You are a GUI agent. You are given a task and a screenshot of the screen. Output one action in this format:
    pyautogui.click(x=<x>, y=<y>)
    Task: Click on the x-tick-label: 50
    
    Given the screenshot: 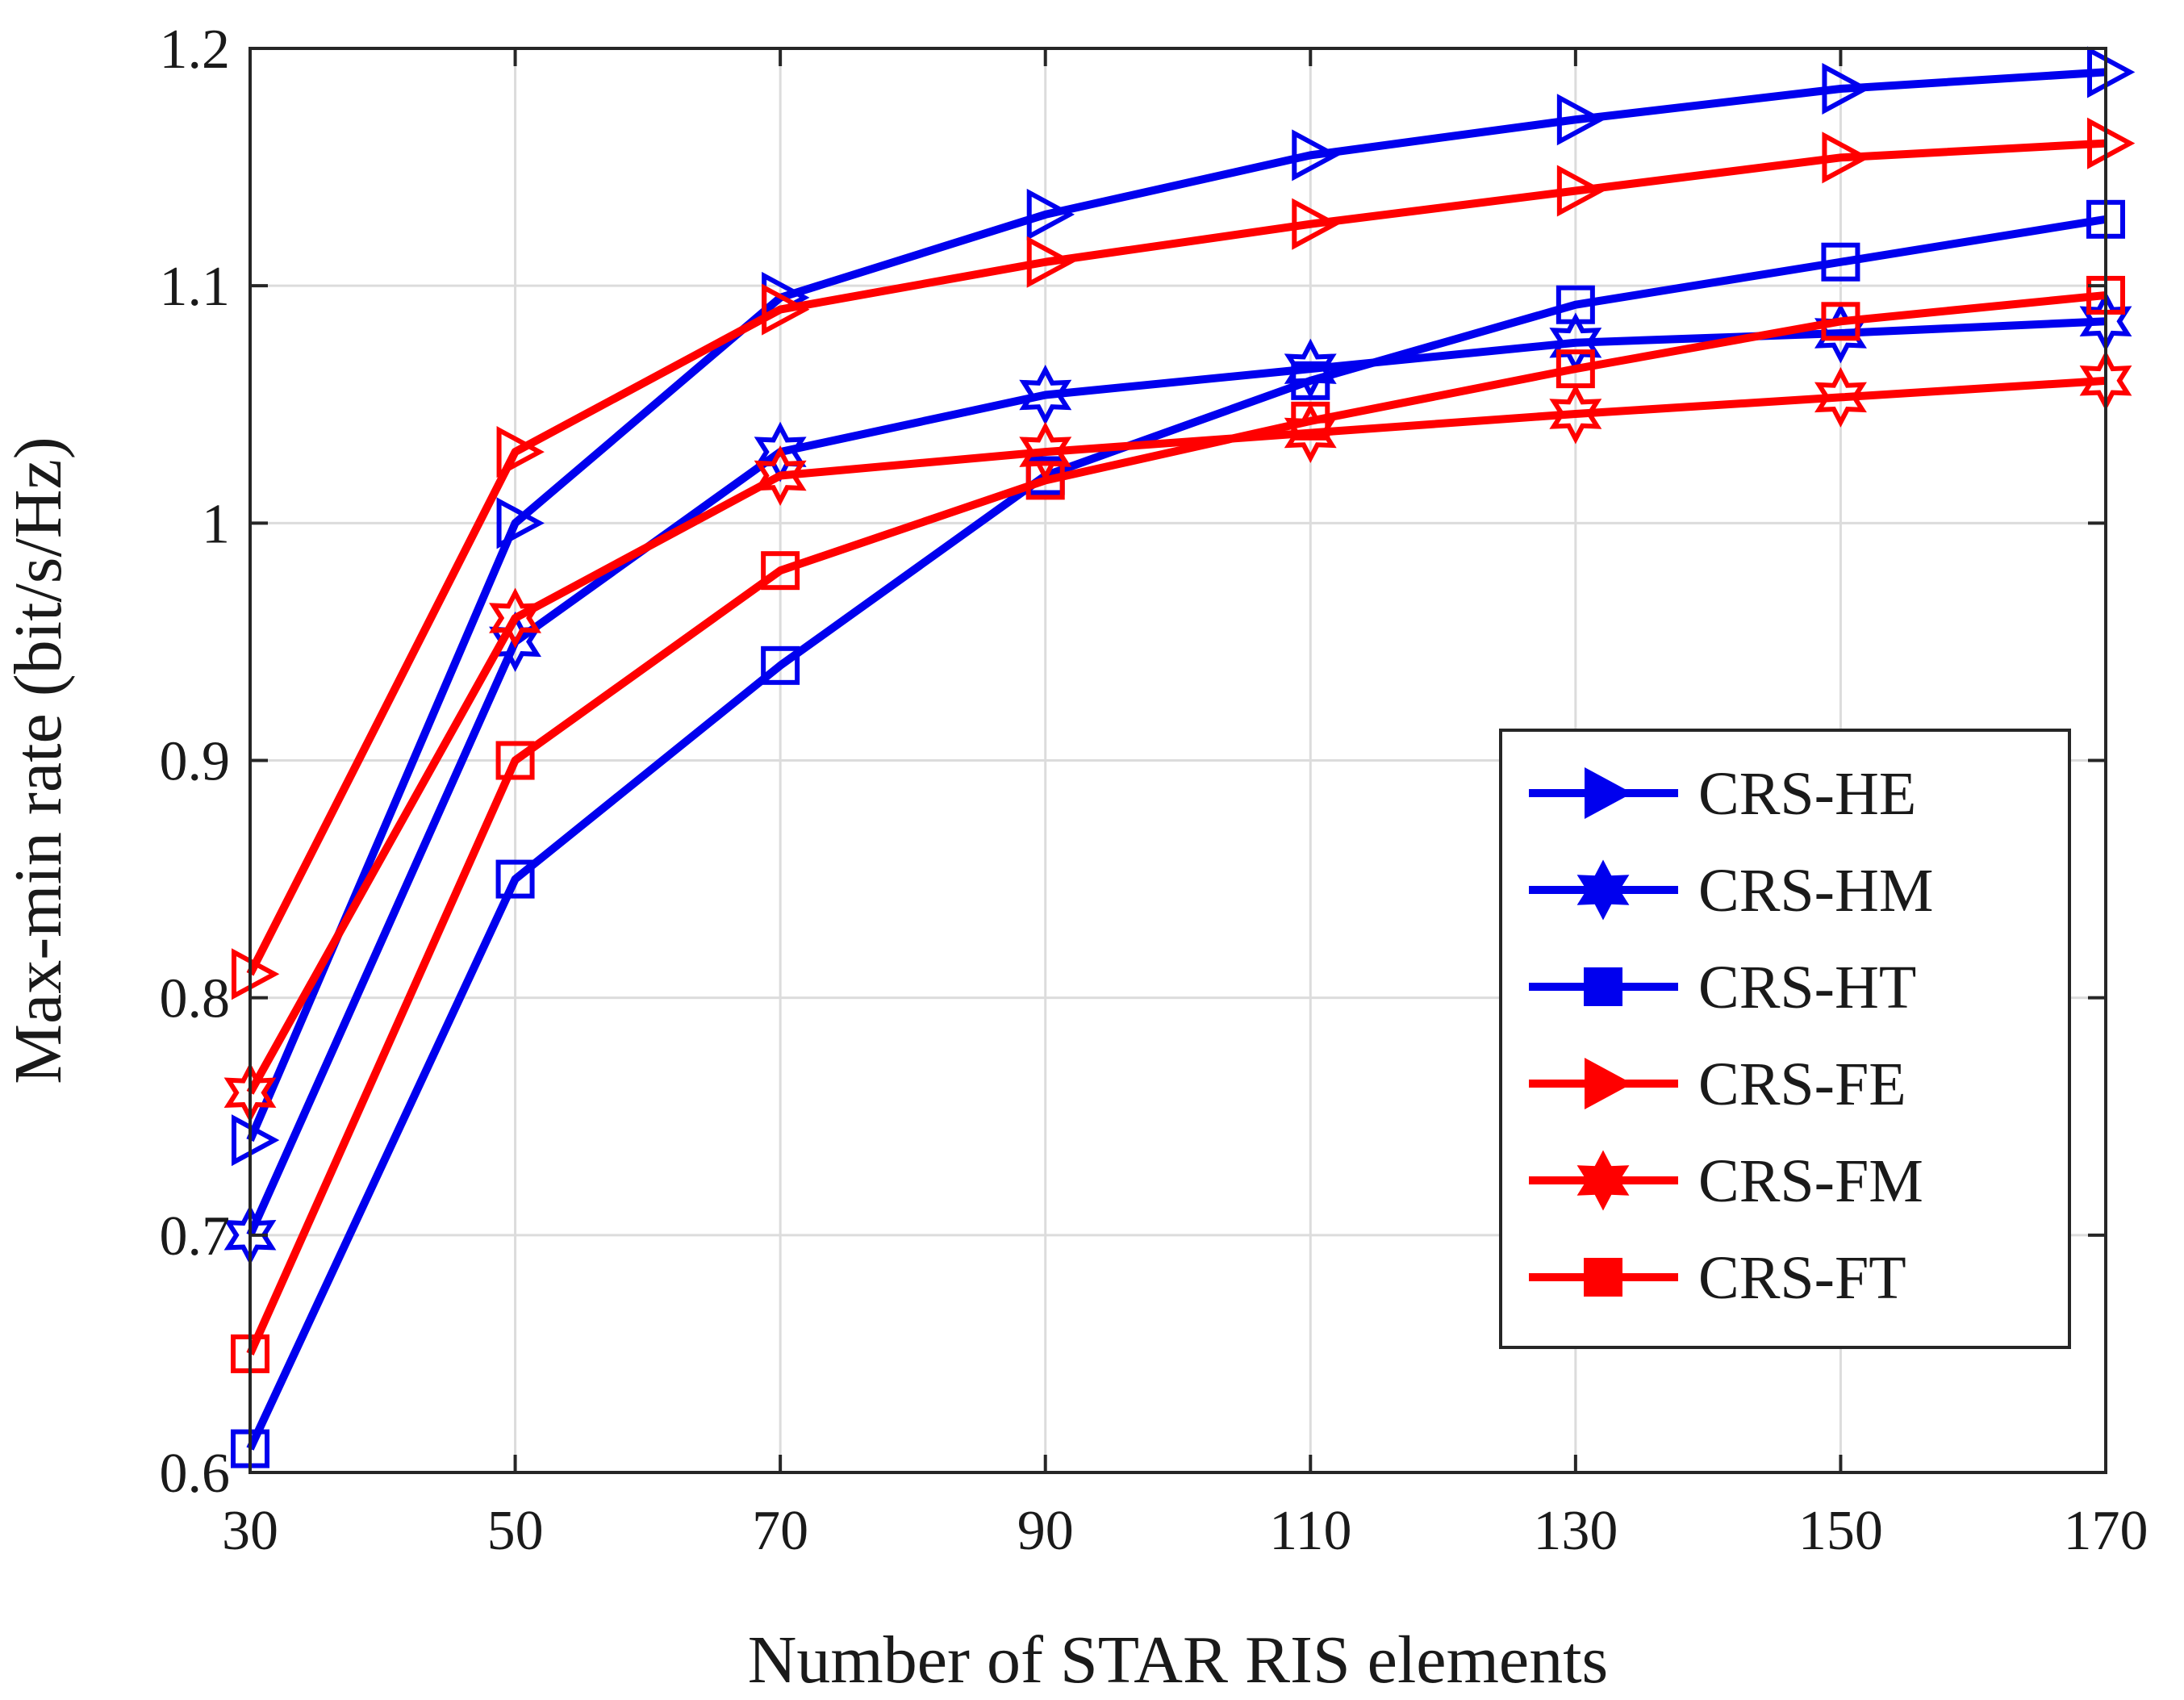 What is the action you would take?
    pyautogui.click(x=515, y=1531)
    